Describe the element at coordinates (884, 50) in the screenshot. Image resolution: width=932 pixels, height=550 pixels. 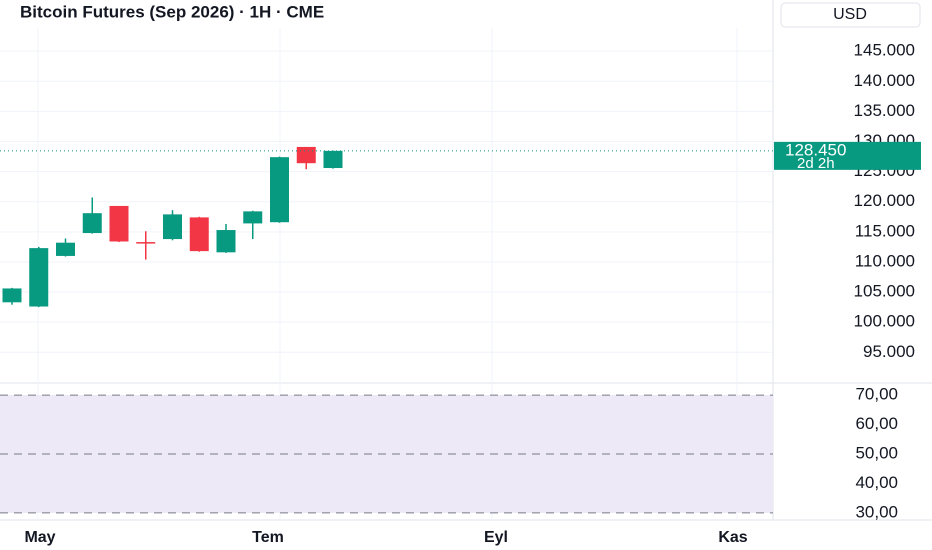
I see `y-tick-label: 145.000` at that location.